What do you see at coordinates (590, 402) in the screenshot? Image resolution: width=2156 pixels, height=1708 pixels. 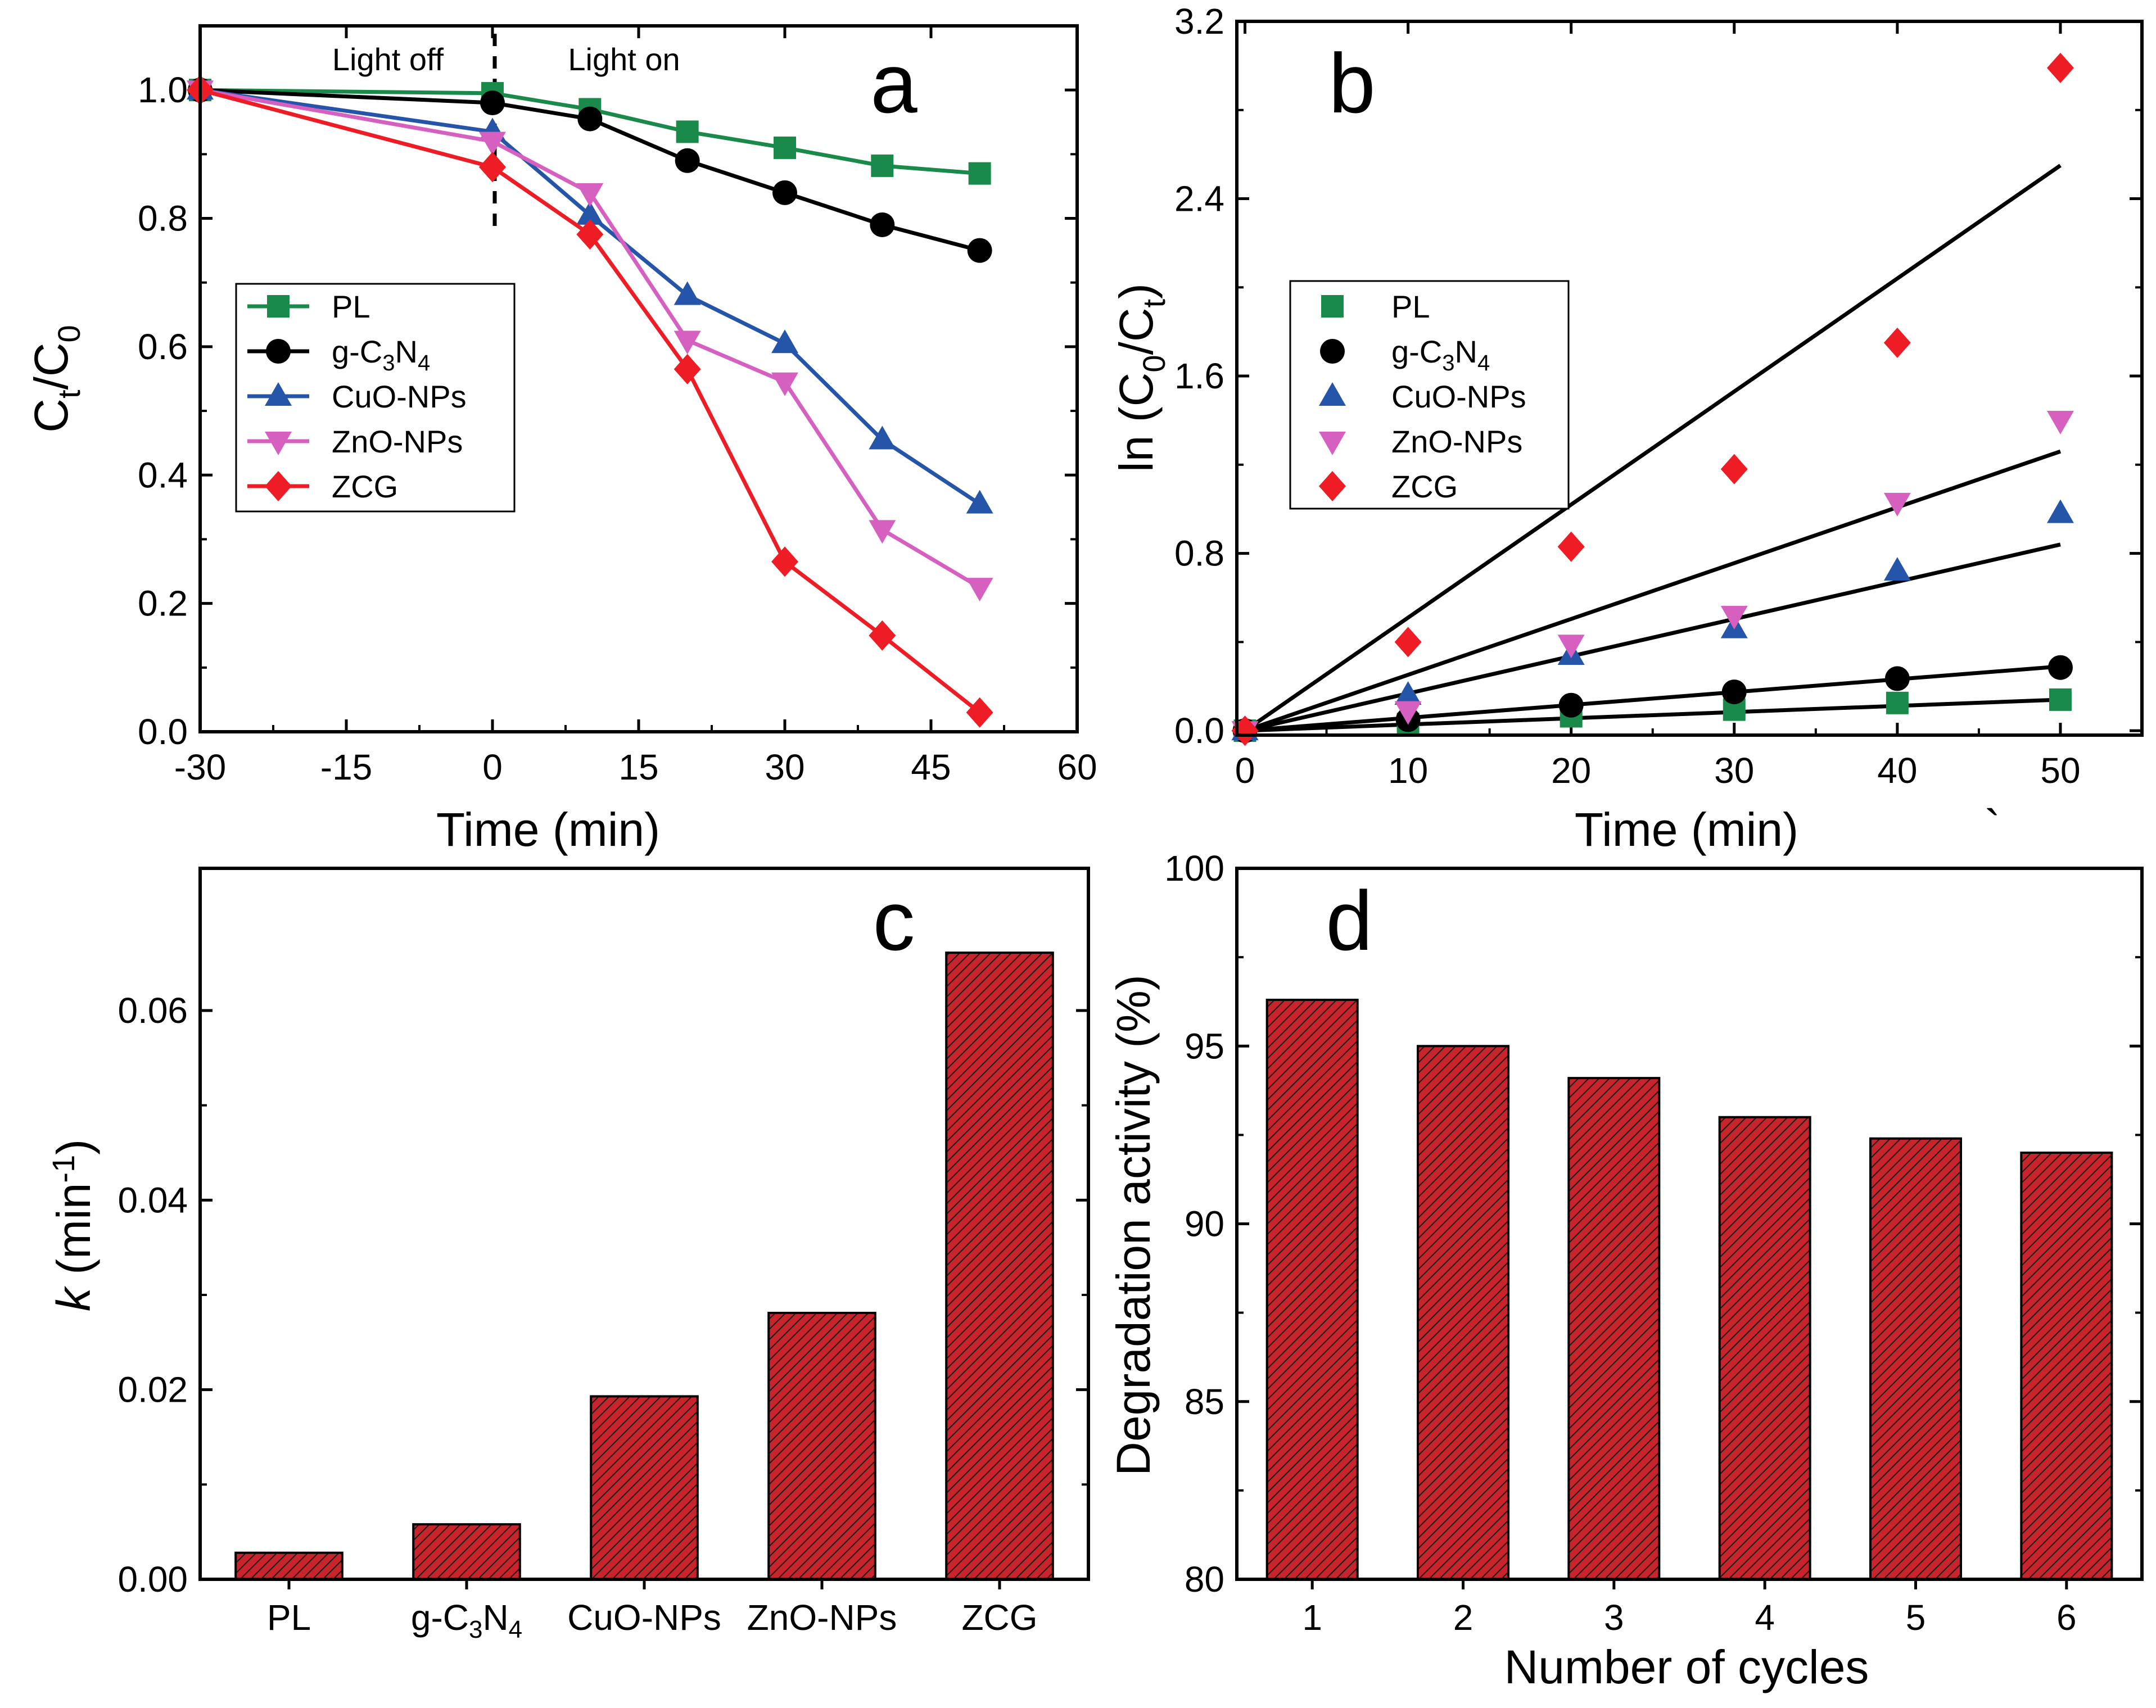 I see `panel-a-series` at bounding box center [590, 402].